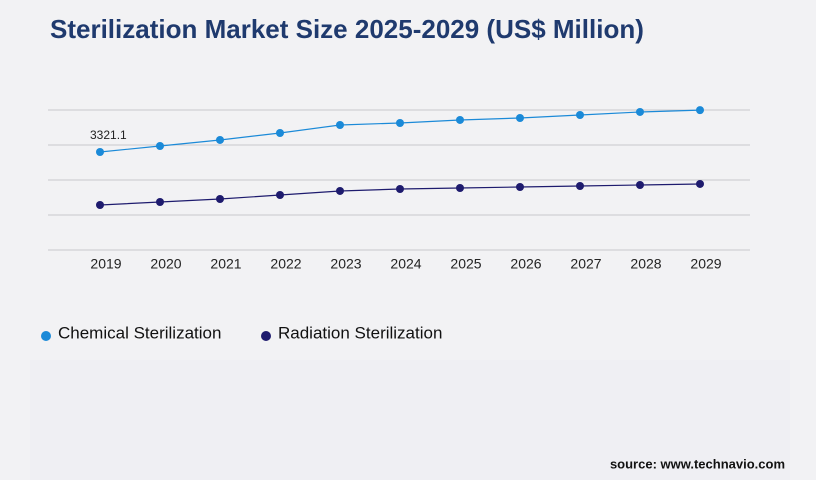  What do you see at coordinates (705, 264) in the screenshot?
I see `x-tick-label: 2029` at bounding box center [705, 264].